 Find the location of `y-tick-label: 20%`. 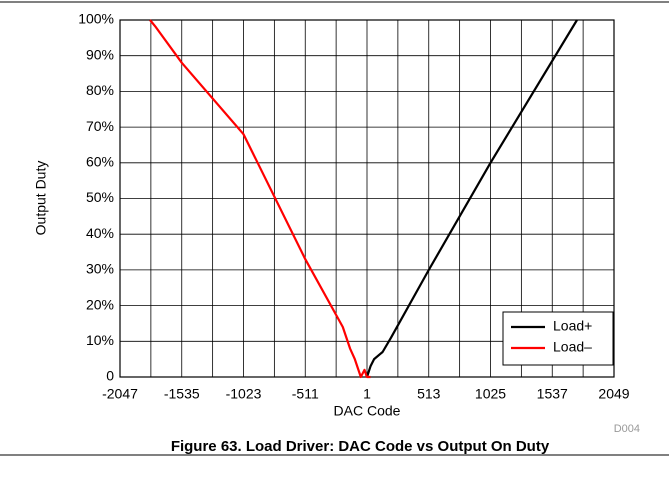

y-tick-label: 20% is located at coordinates (100, 304).